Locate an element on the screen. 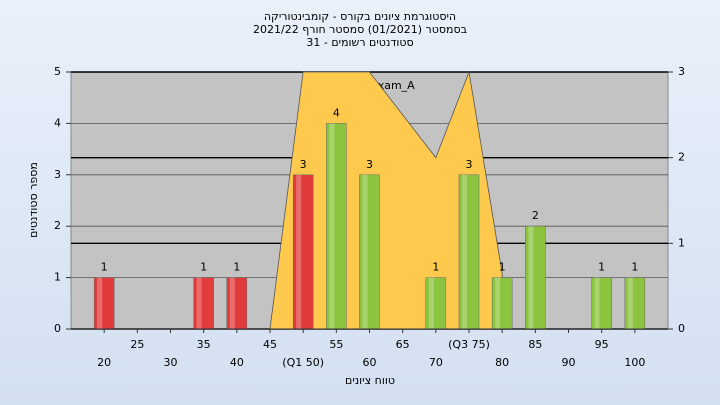 The image size is (720, 405). y-tick-label: 2 is located at coordinates (57, 225).